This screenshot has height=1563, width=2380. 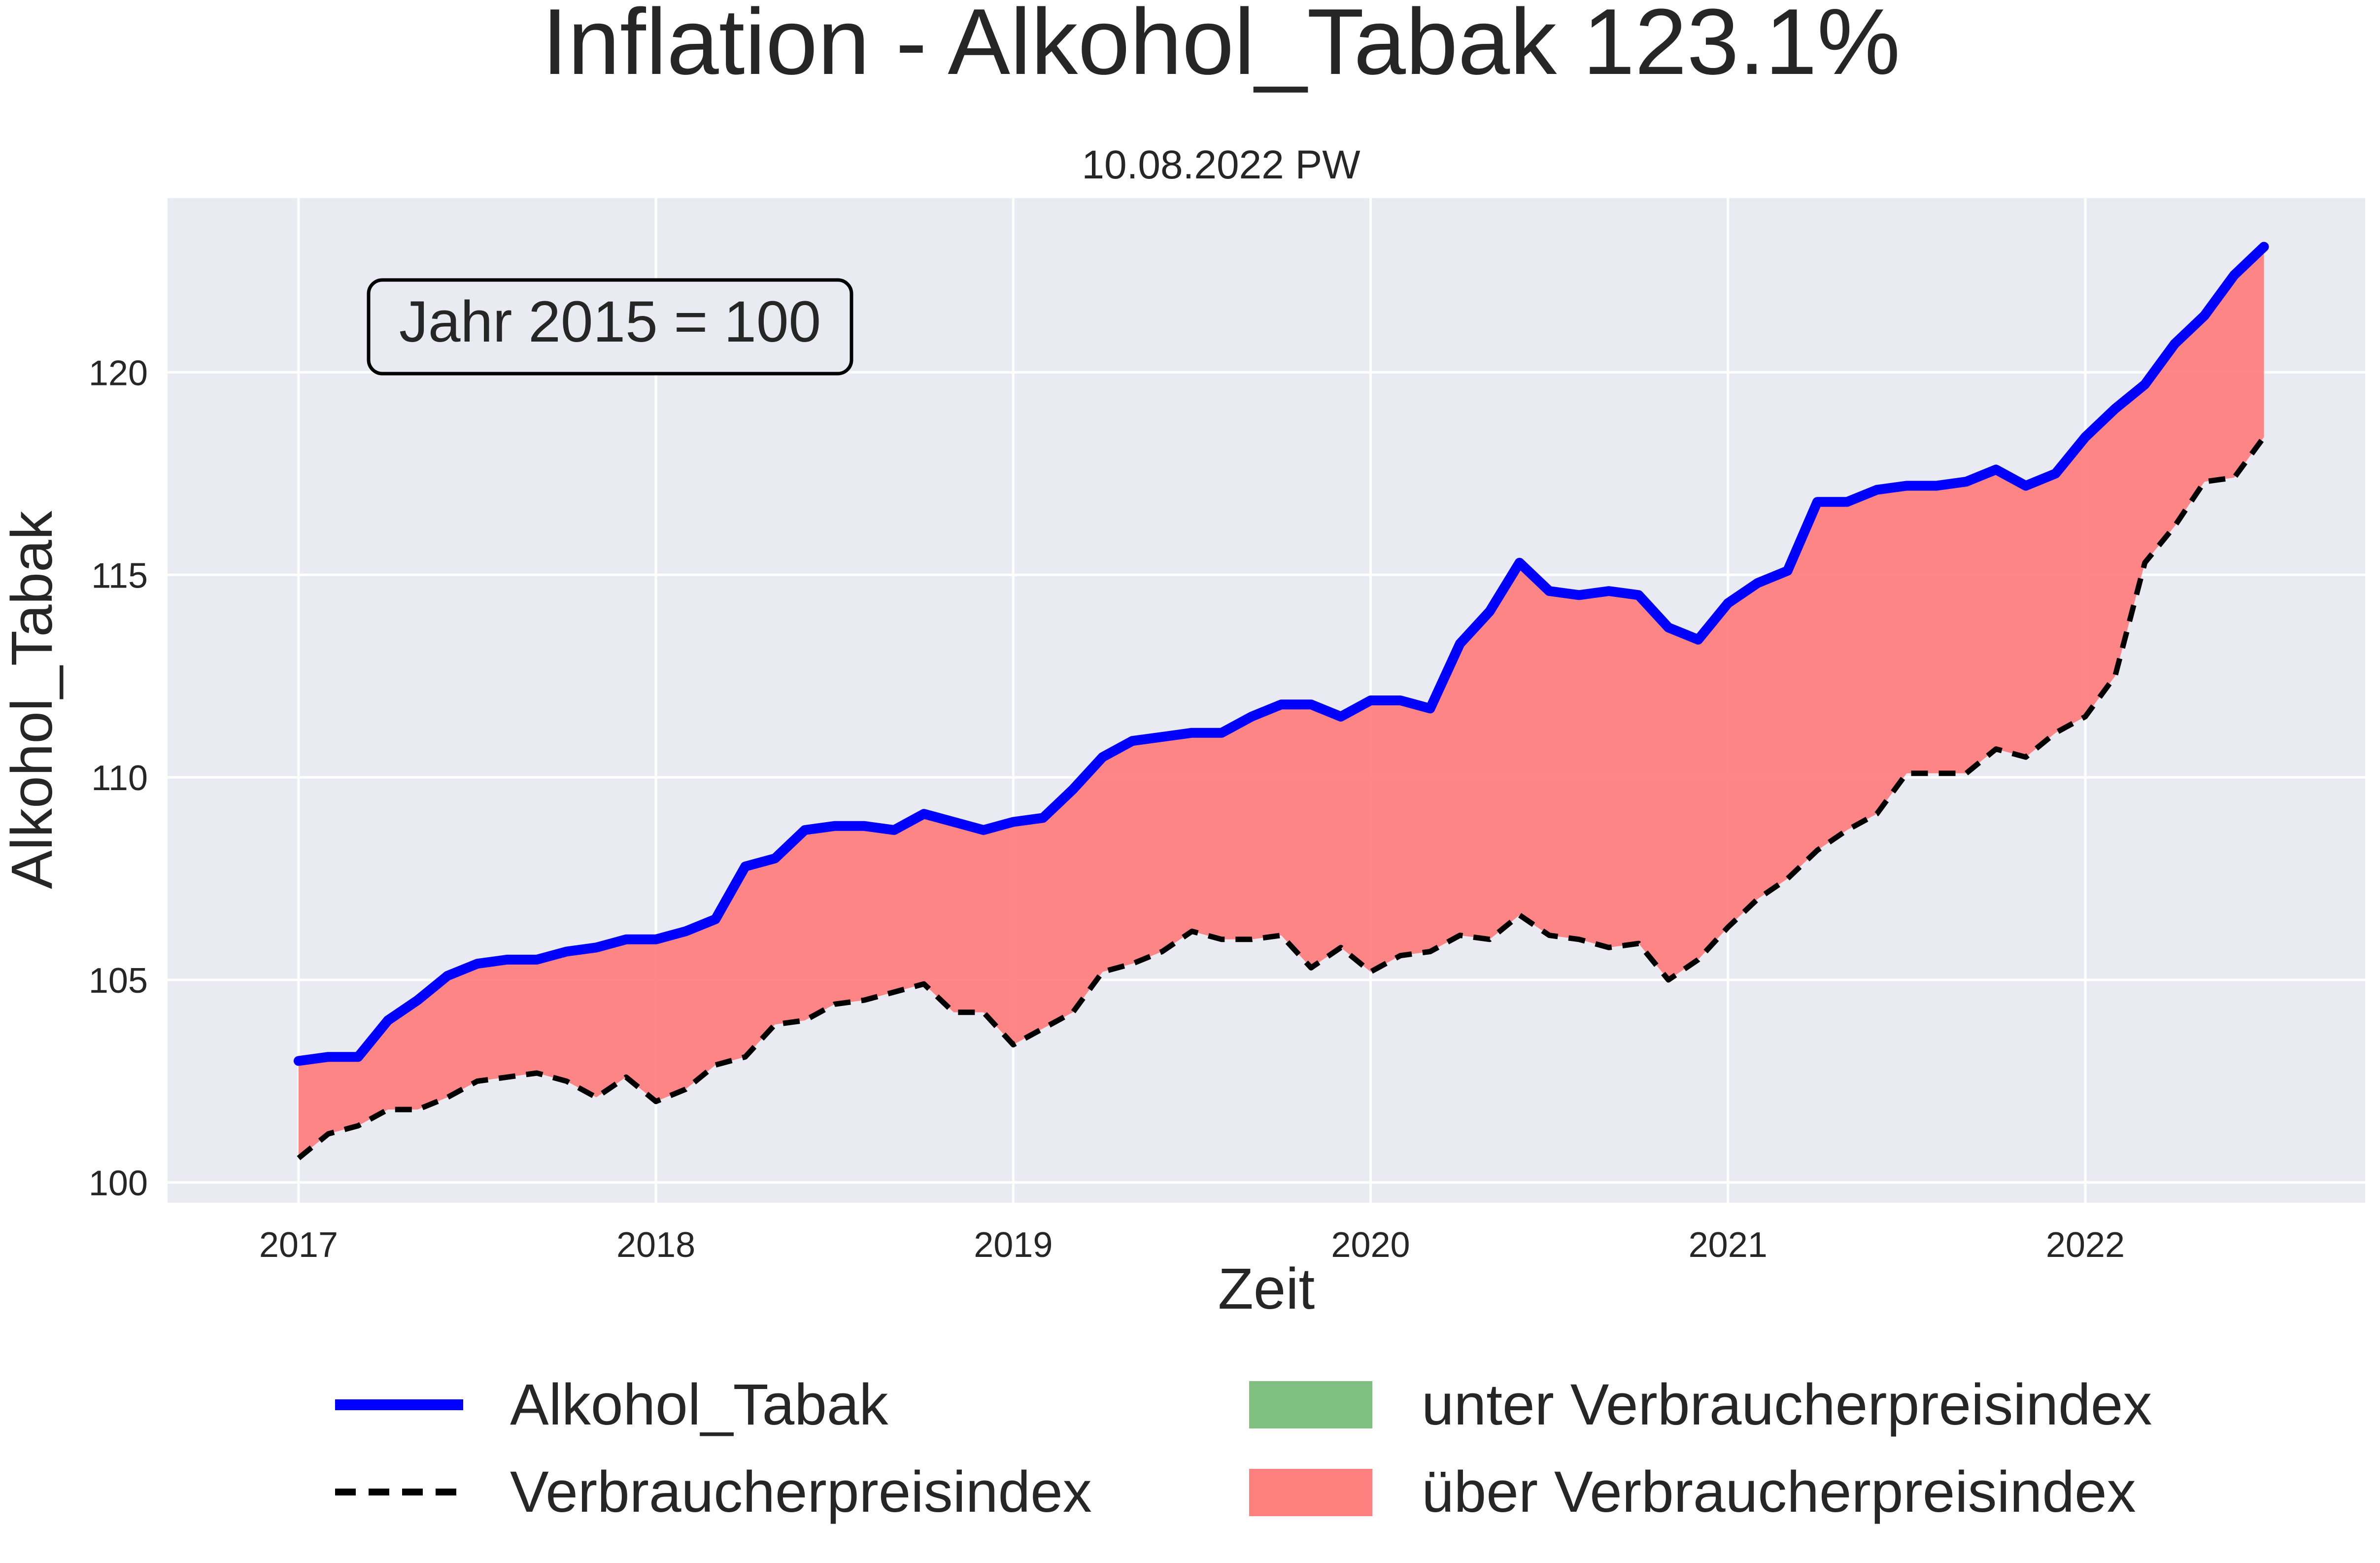 What do you see at coordinates (1728, 1245) in the screenshot?
I see `x-tick-label: 2021` at bounding box center [1728, 1245].